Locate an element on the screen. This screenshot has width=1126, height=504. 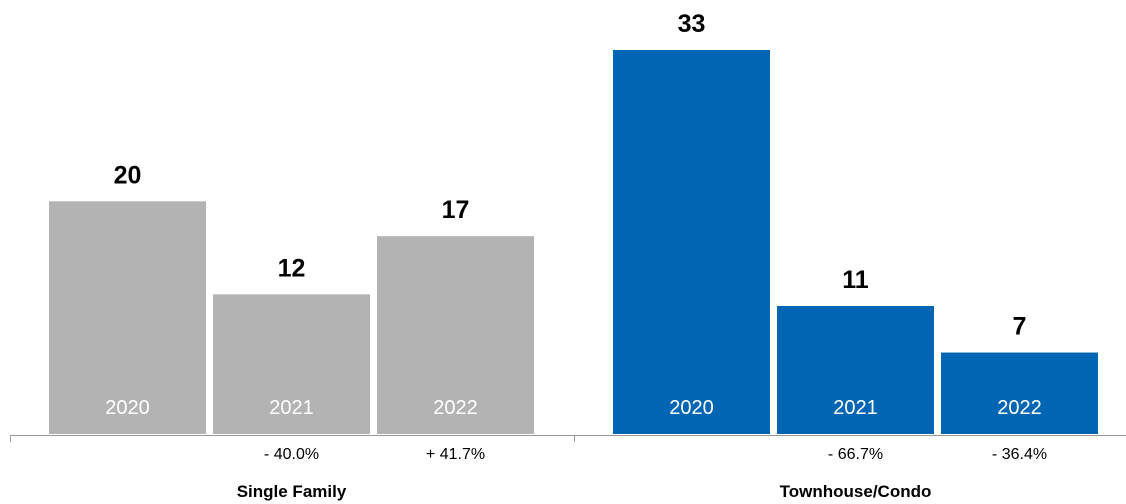
change-label: - 66.7% is located at coordinates (855, 454).